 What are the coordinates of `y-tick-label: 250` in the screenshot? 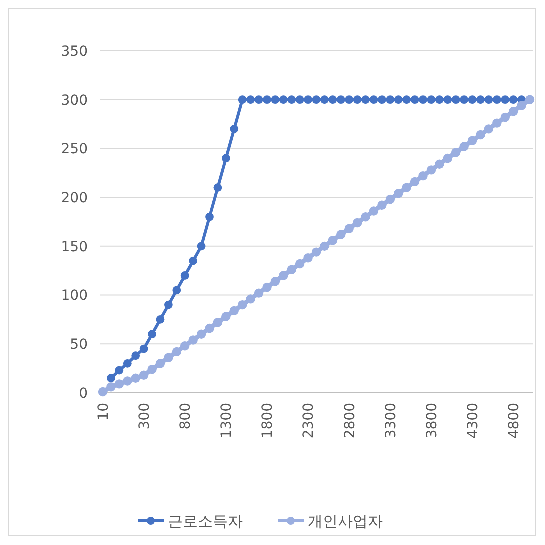 It's located at (74, 150).